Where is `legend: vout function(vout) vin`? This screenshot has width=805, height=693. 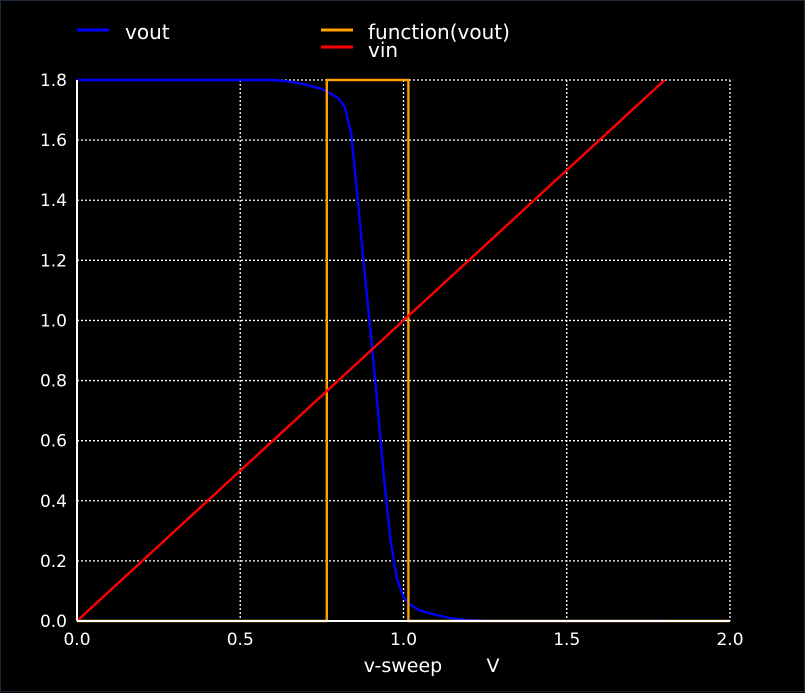 legend: vout function(vout) vin is located at coordinates (293, 41).